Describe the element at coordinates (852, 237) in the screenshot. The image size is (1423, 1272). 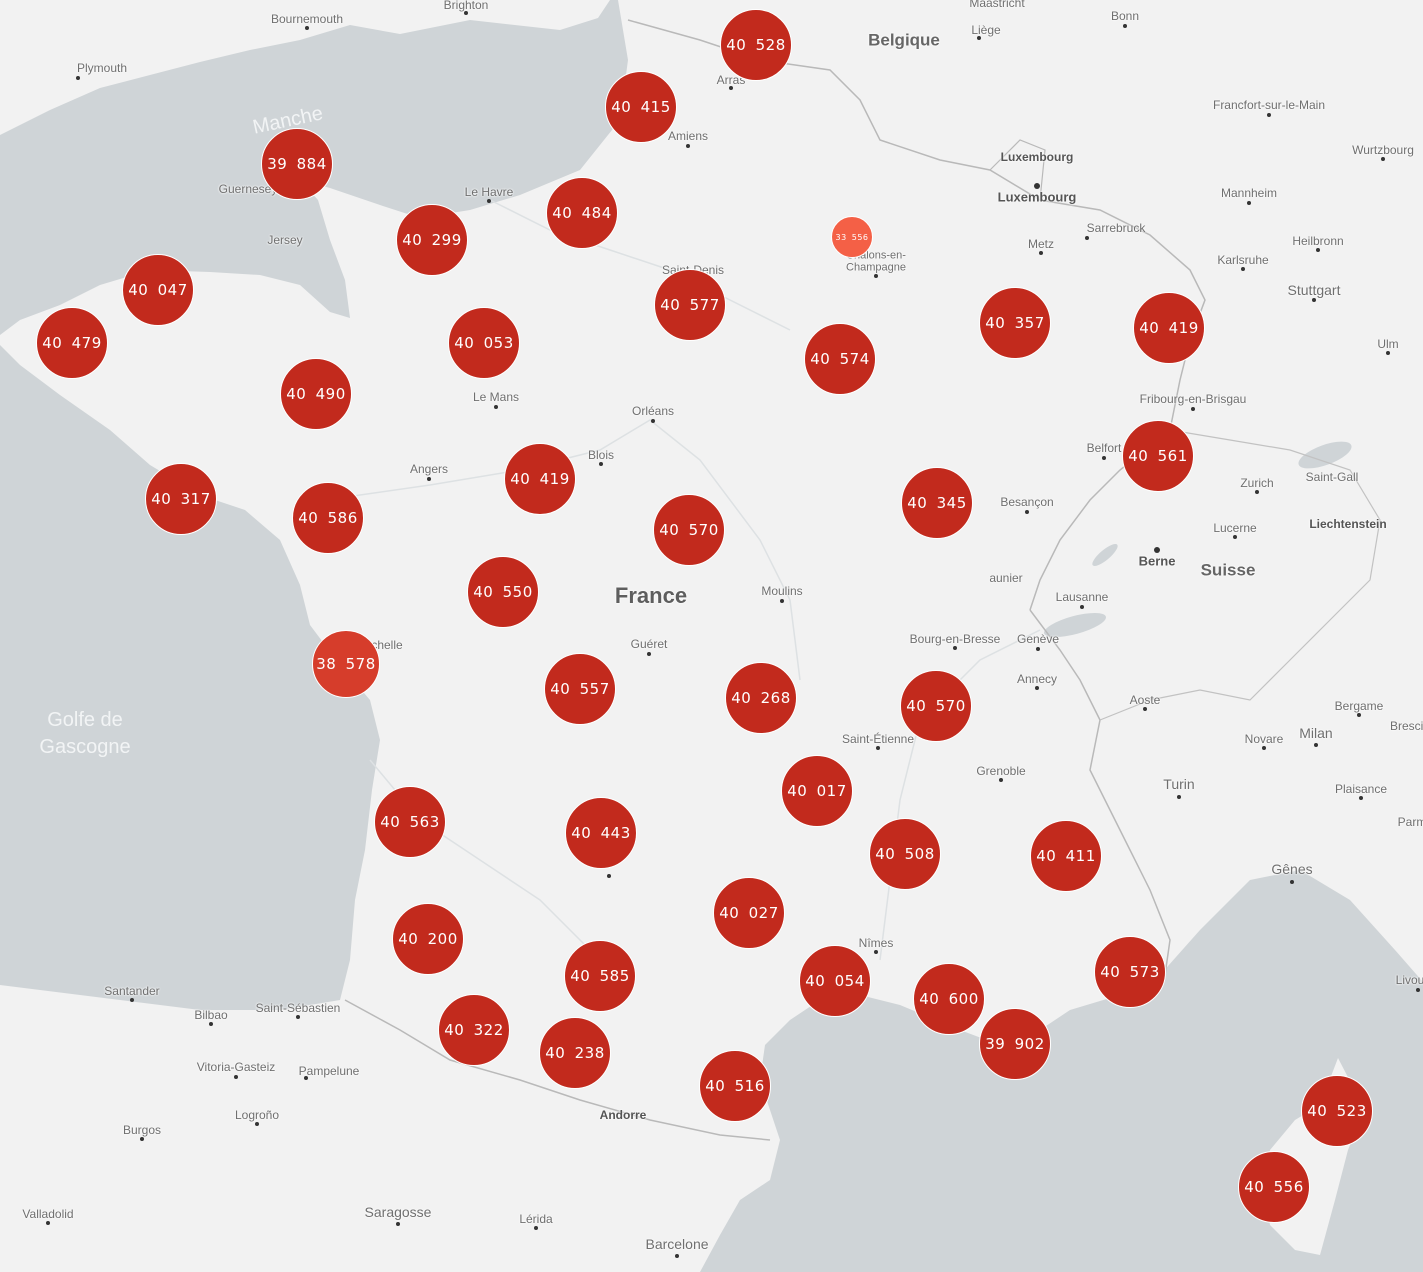
I see `cluster-marker: 33 556` at that location.